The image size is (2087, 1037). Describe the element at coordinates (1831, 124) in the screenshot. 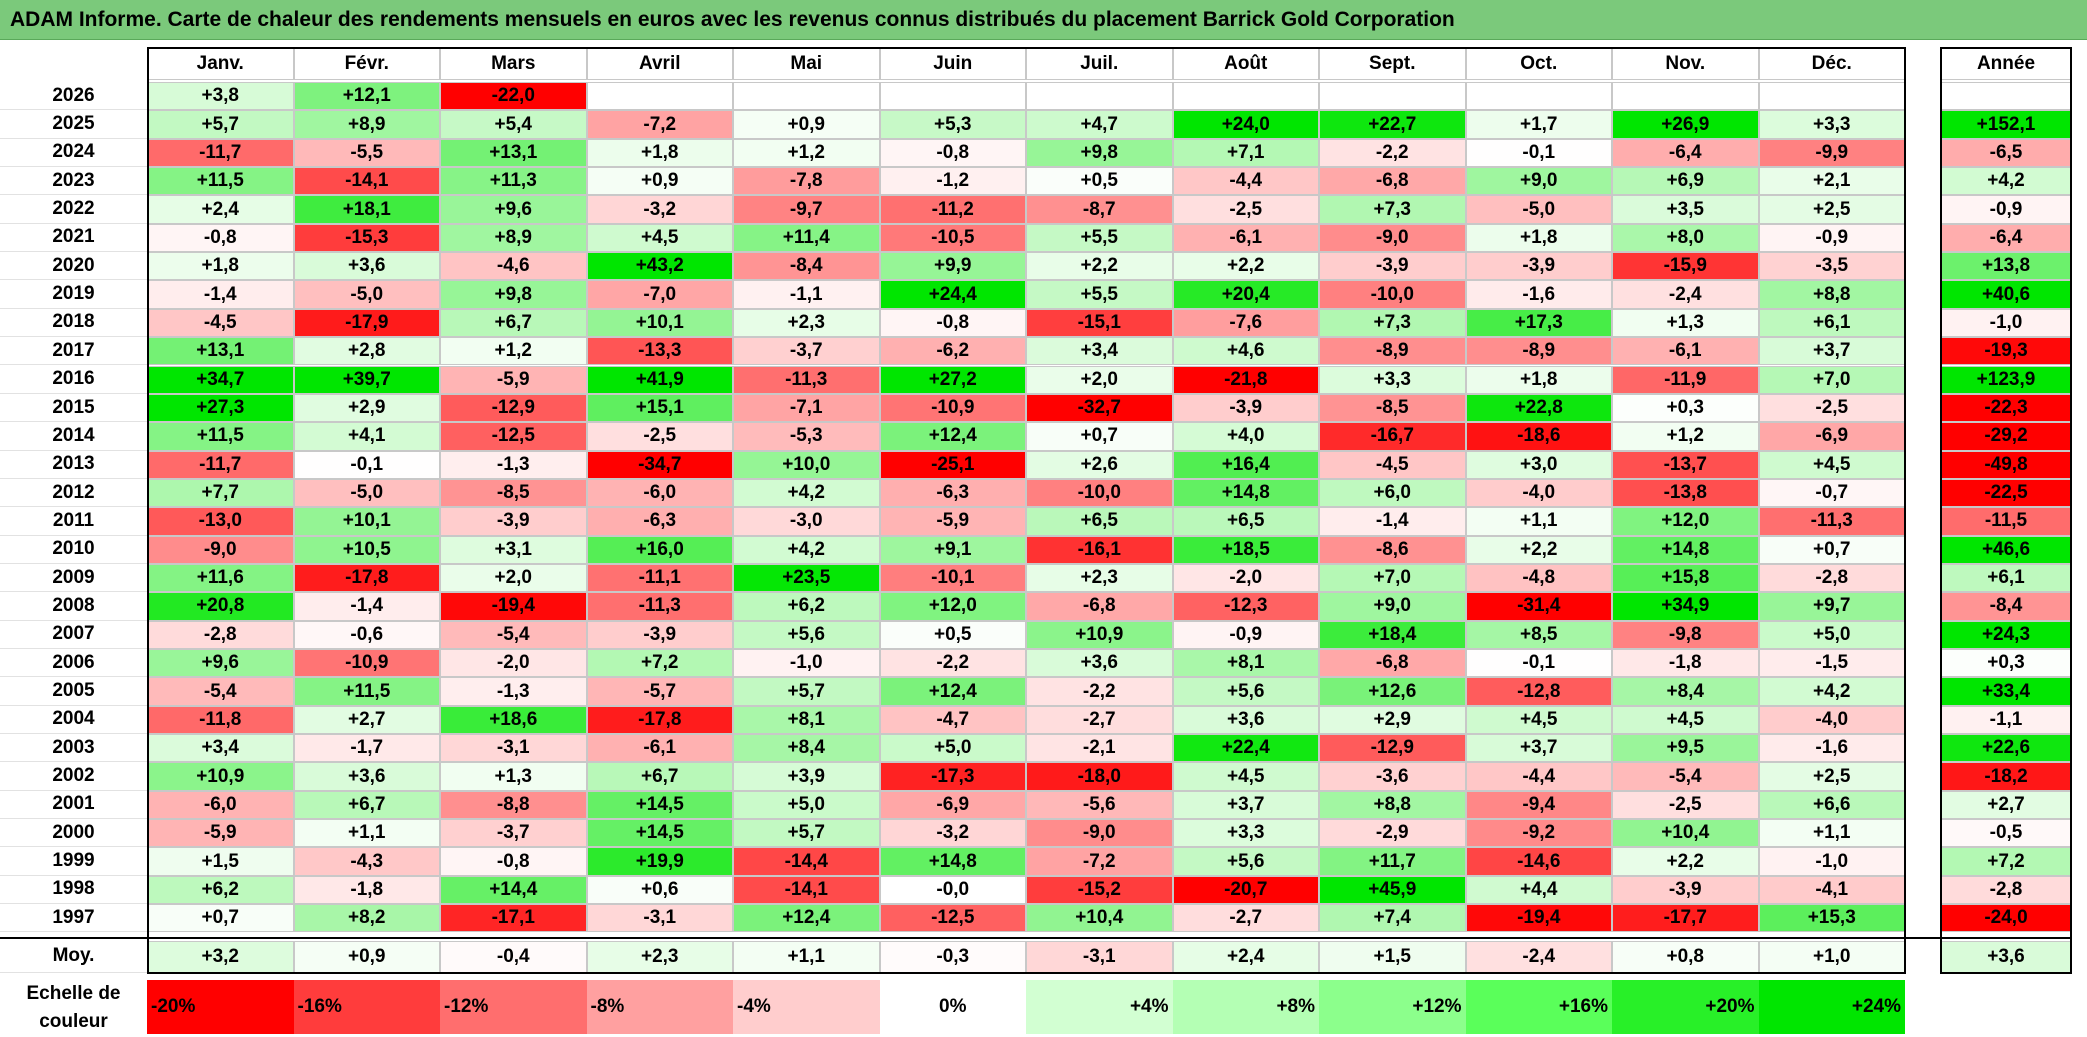

I see `heatmap-cell: +3,3` at that location.